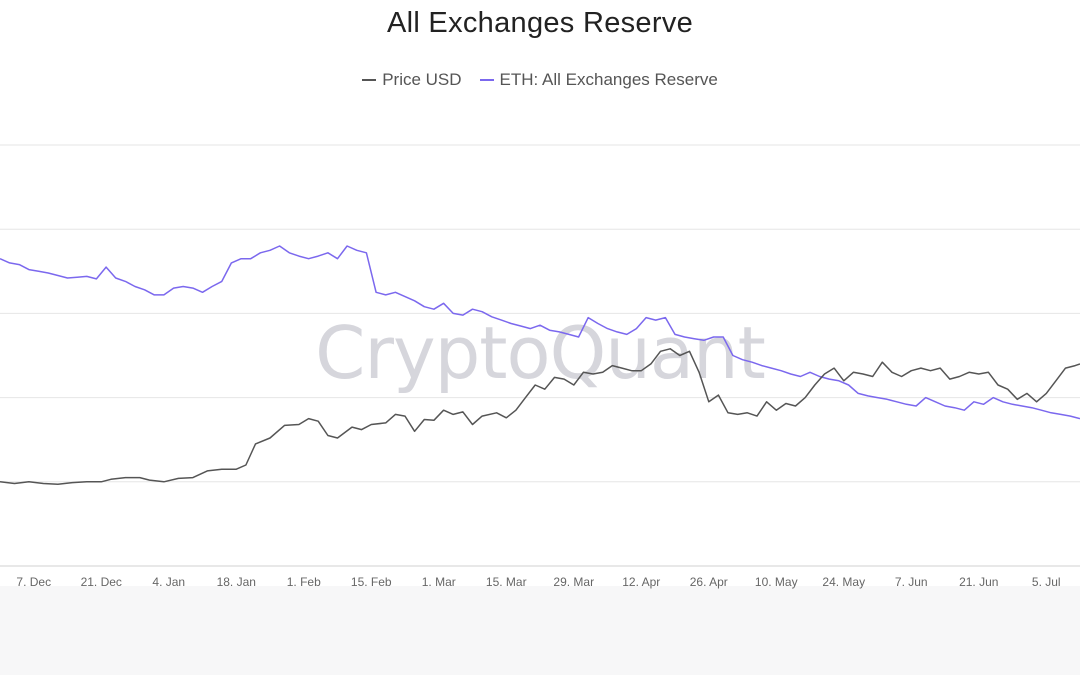  I want to click on footer-band, so click(540, 630).